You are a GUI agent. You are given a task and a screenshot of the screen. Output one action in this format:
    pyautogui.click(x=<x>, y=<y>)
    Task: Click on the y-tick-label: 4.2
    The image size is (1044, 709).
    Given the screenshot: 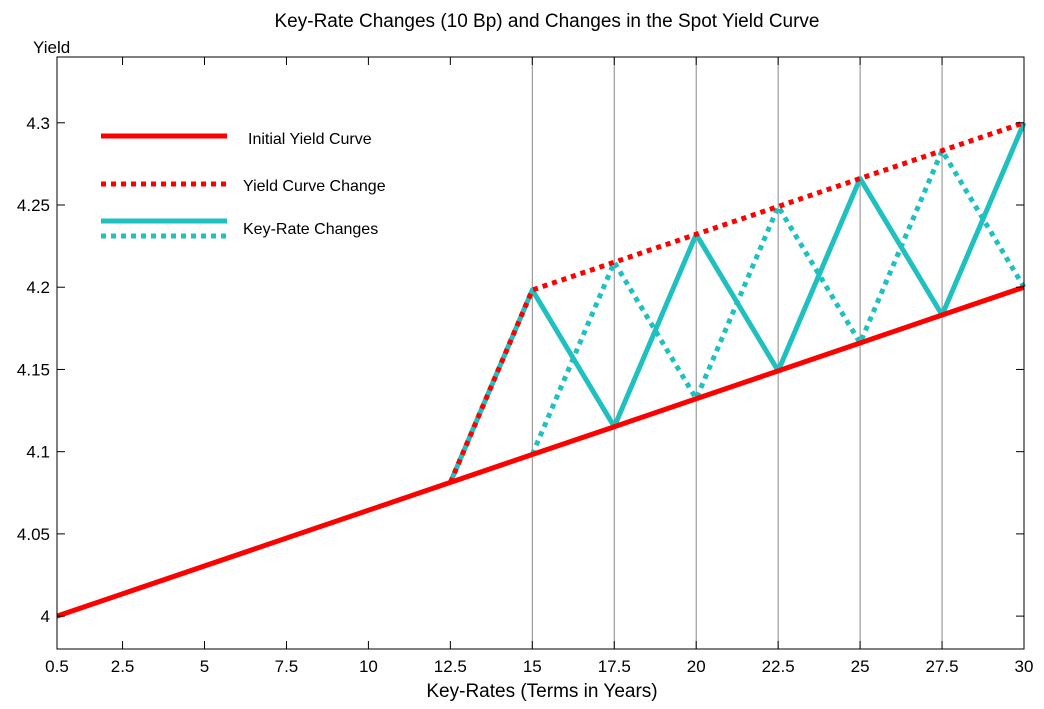 What is the action you would take?
    pyautogui.click(x=38, y=287)
    